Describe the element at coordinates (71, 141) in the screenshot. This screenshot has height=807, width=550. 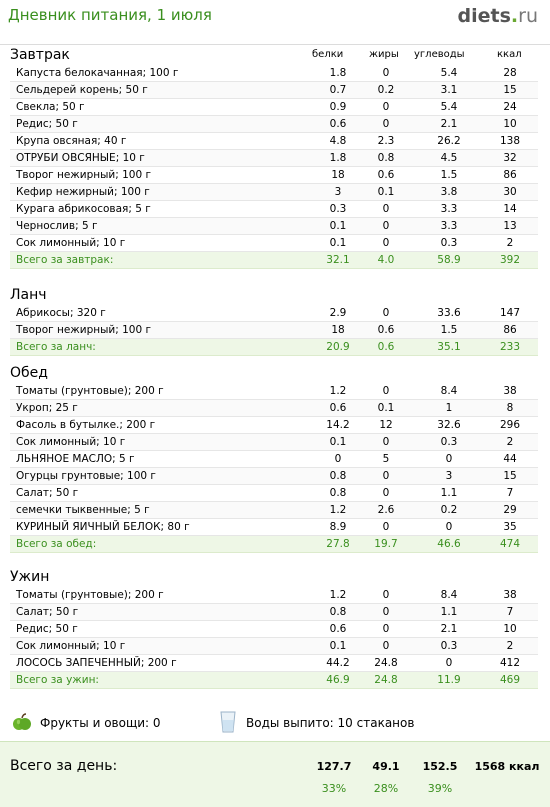
I see `food-name: Крупа овсяная; 40 г` at that location.